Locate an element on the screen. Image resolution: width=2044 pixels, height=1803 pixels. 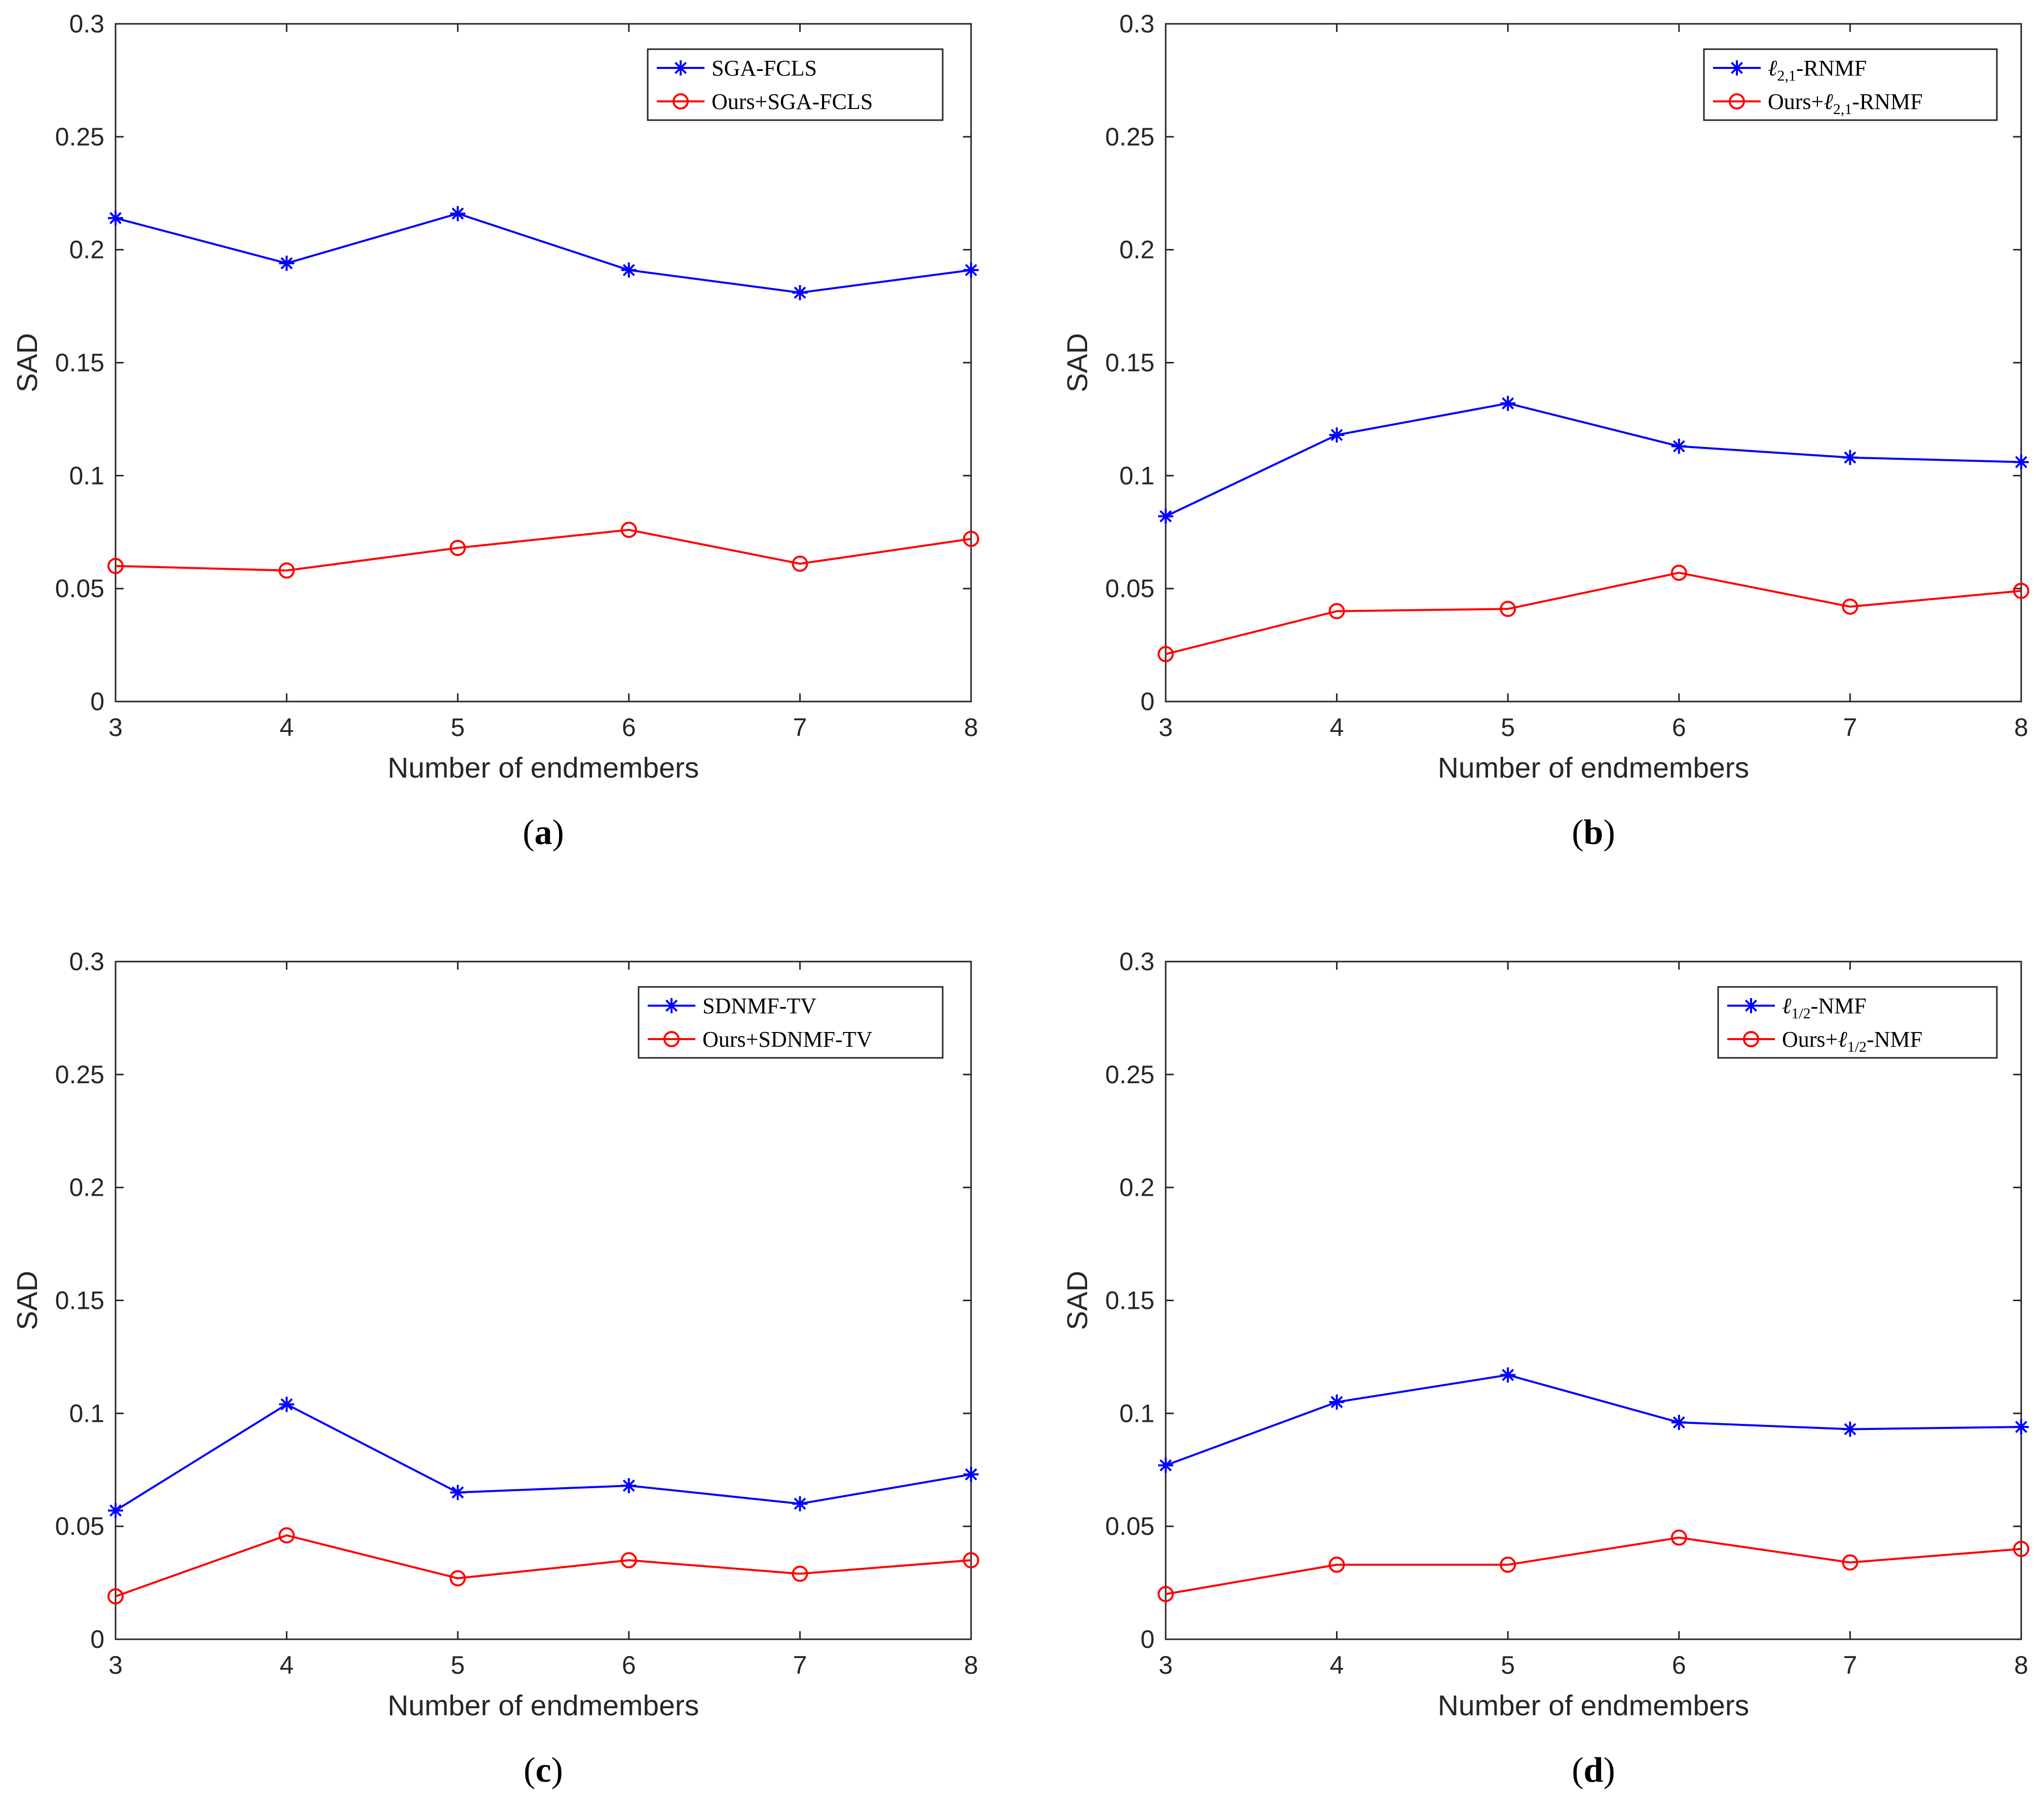
legend-marker-circle is located at coordinates (1751, 1039).